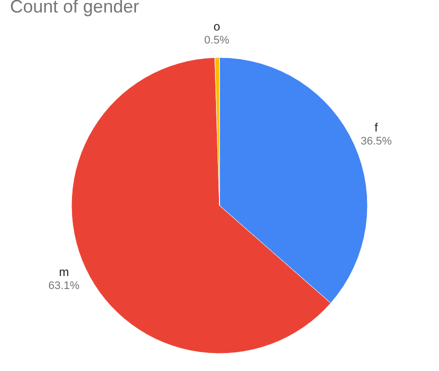  What do you see at coordinates (63, 271) in the screenshot?
I see `slice-label: m` at bounding box center [63, 271].